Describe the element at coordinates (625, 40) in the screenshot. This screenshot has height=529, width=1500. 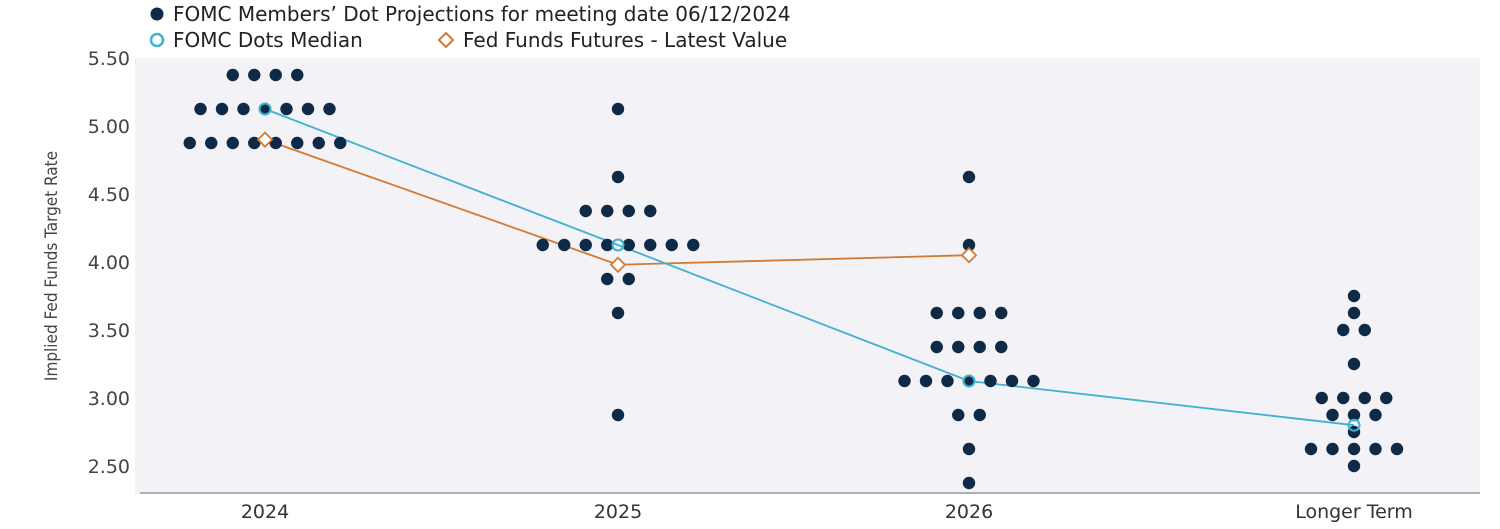
I see `legend-futures-label: Fed Funds Futures - Latest Value` at that location.